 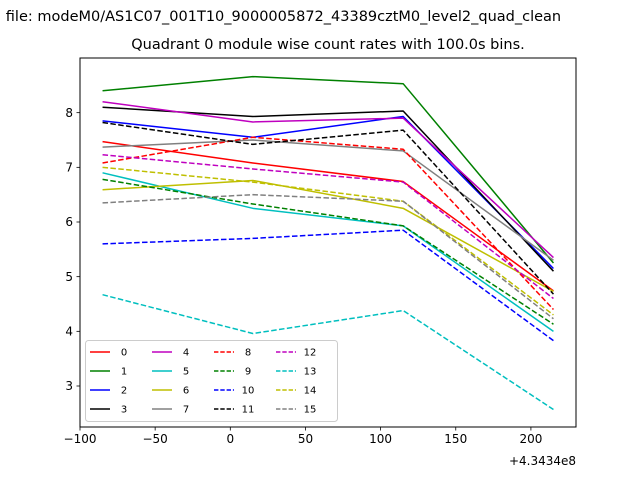 I want to click on y-tick-label: 4, so click(x=69, y=332).